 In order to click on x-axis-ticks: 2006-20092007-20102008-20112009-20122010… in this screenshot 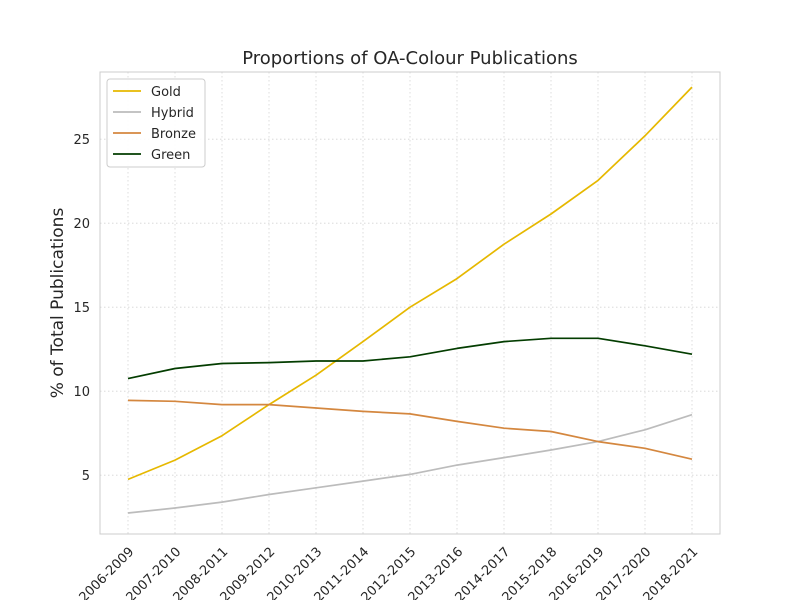, I will do `click(389, 572)`.